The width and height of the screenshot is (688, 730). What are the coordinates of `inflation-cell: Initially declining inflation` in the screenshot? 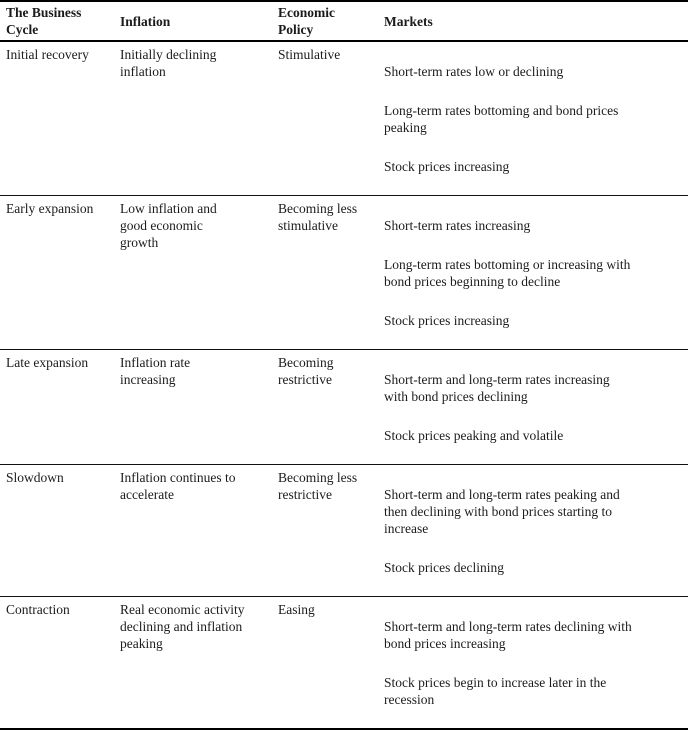 It's located at (168, 63).